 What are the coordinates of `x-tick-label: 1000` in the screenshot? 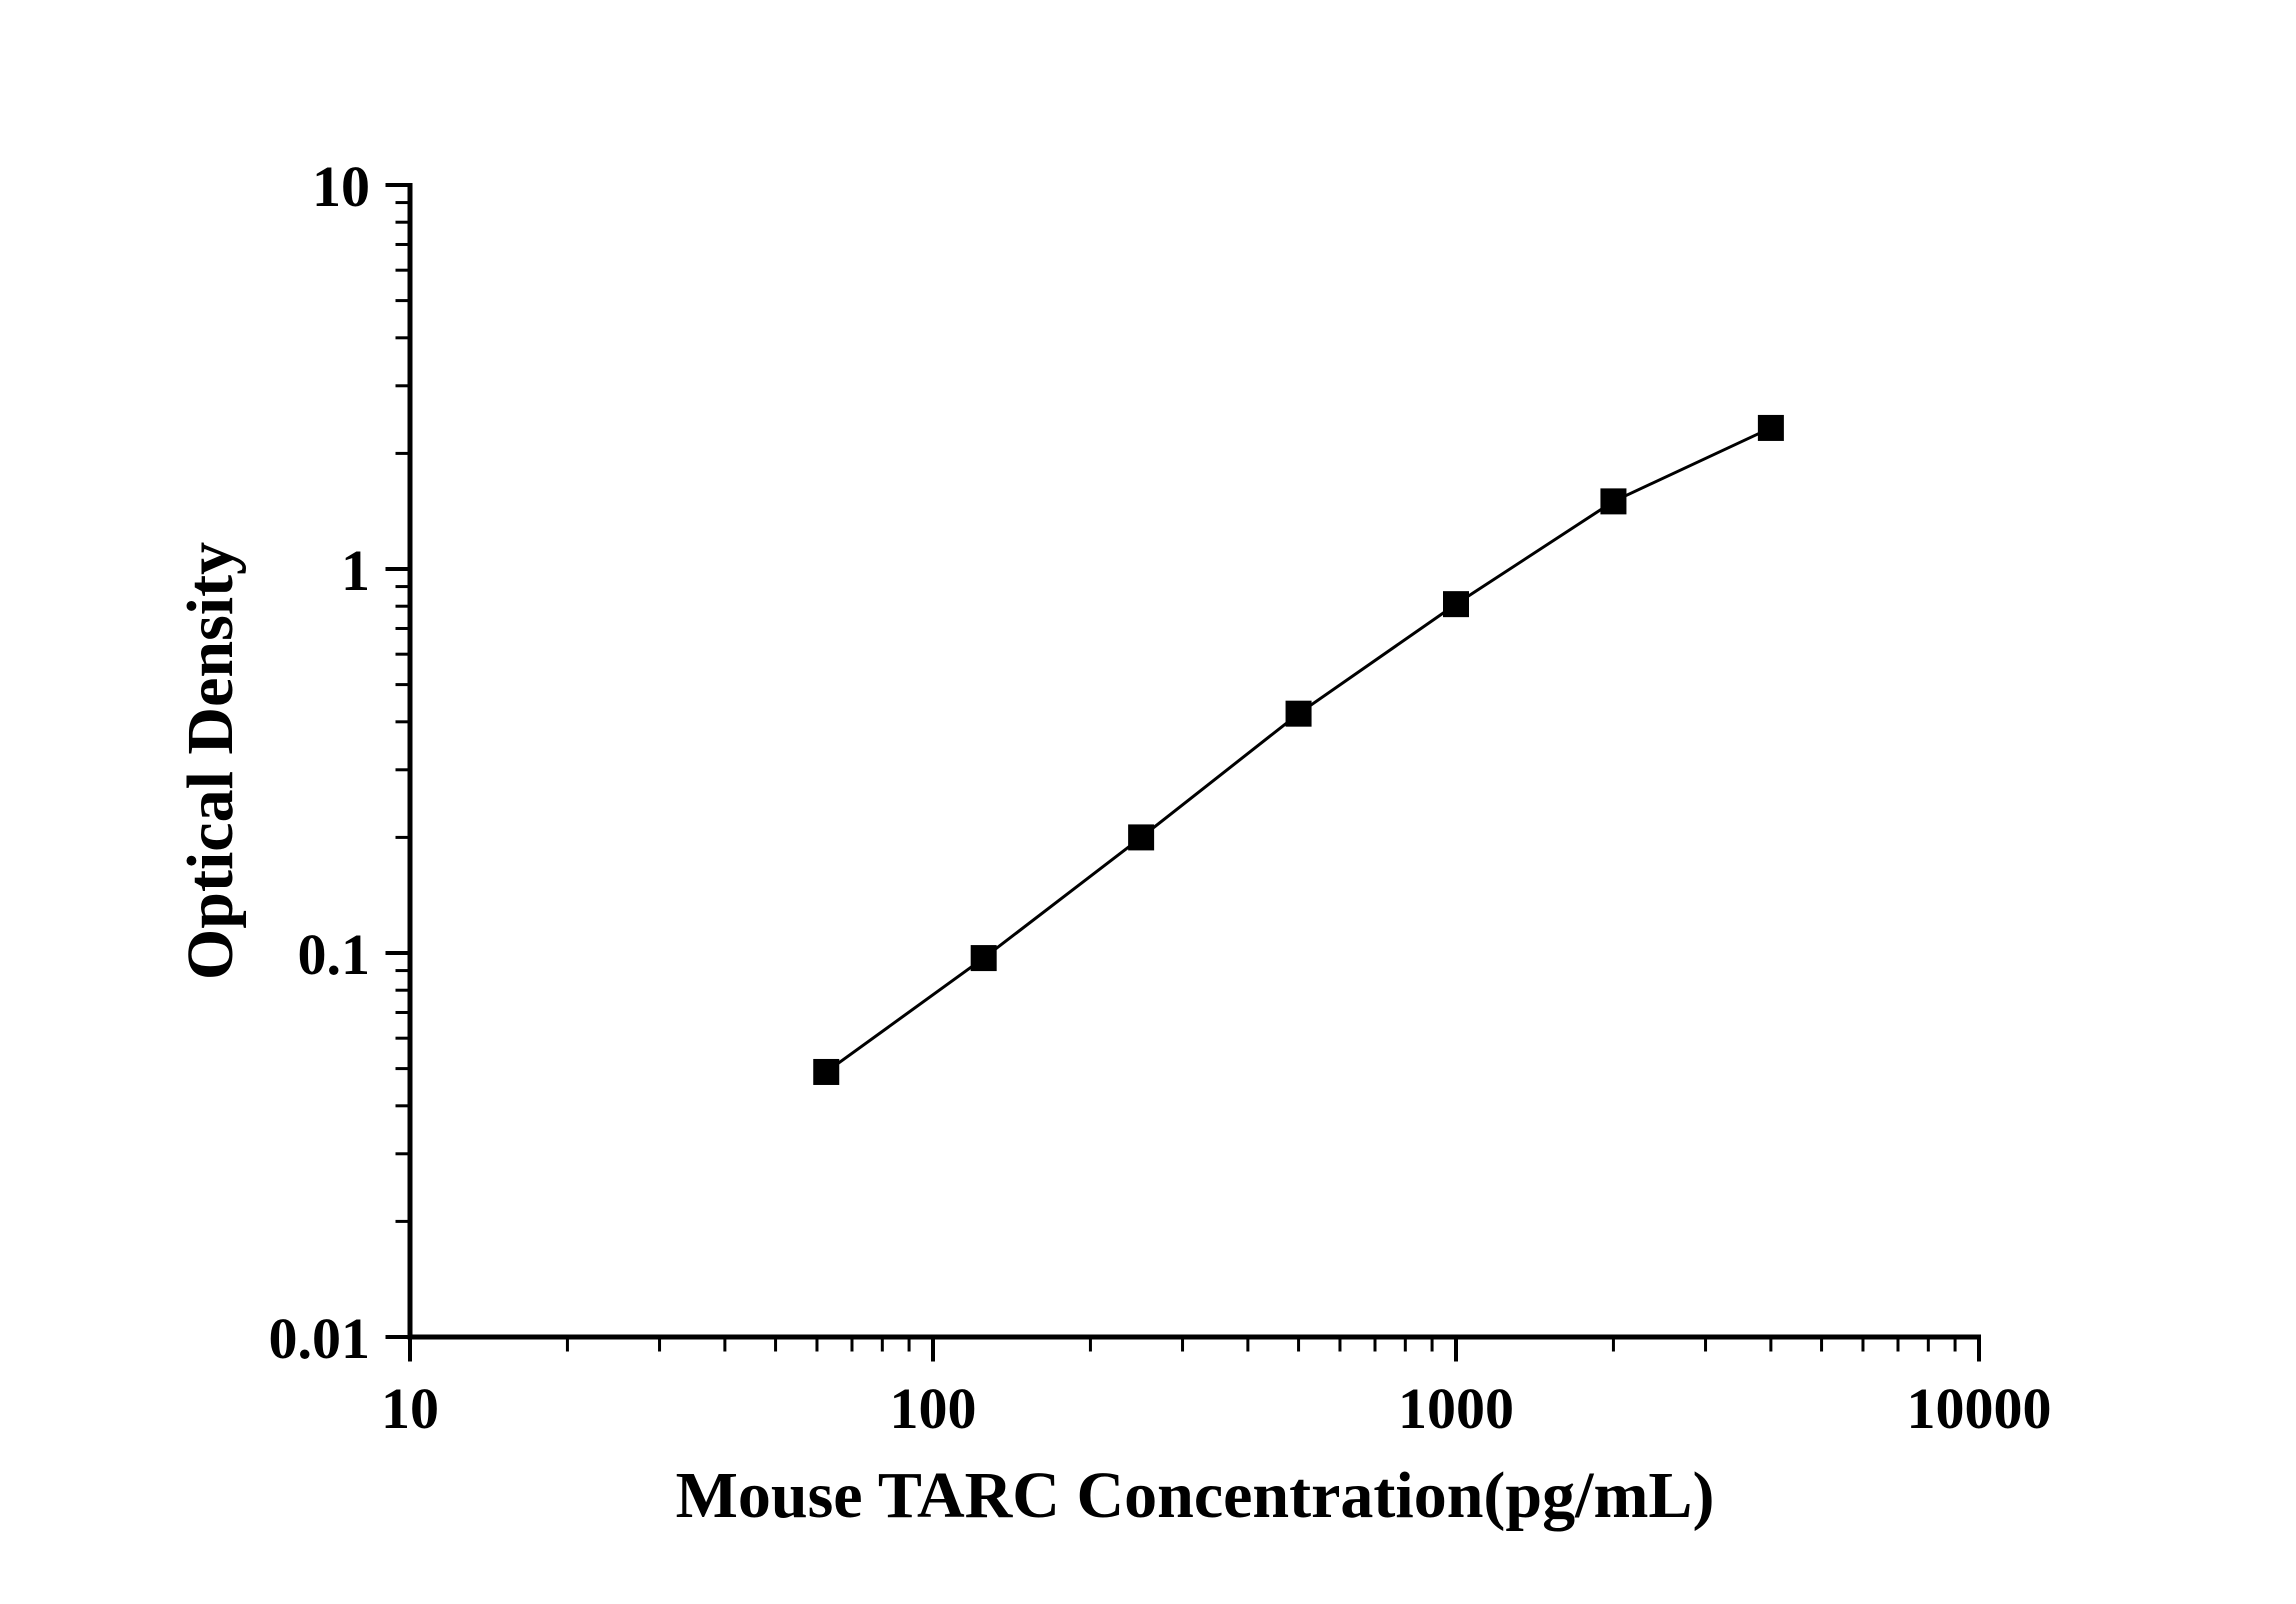 It's located at (1456, 1408).